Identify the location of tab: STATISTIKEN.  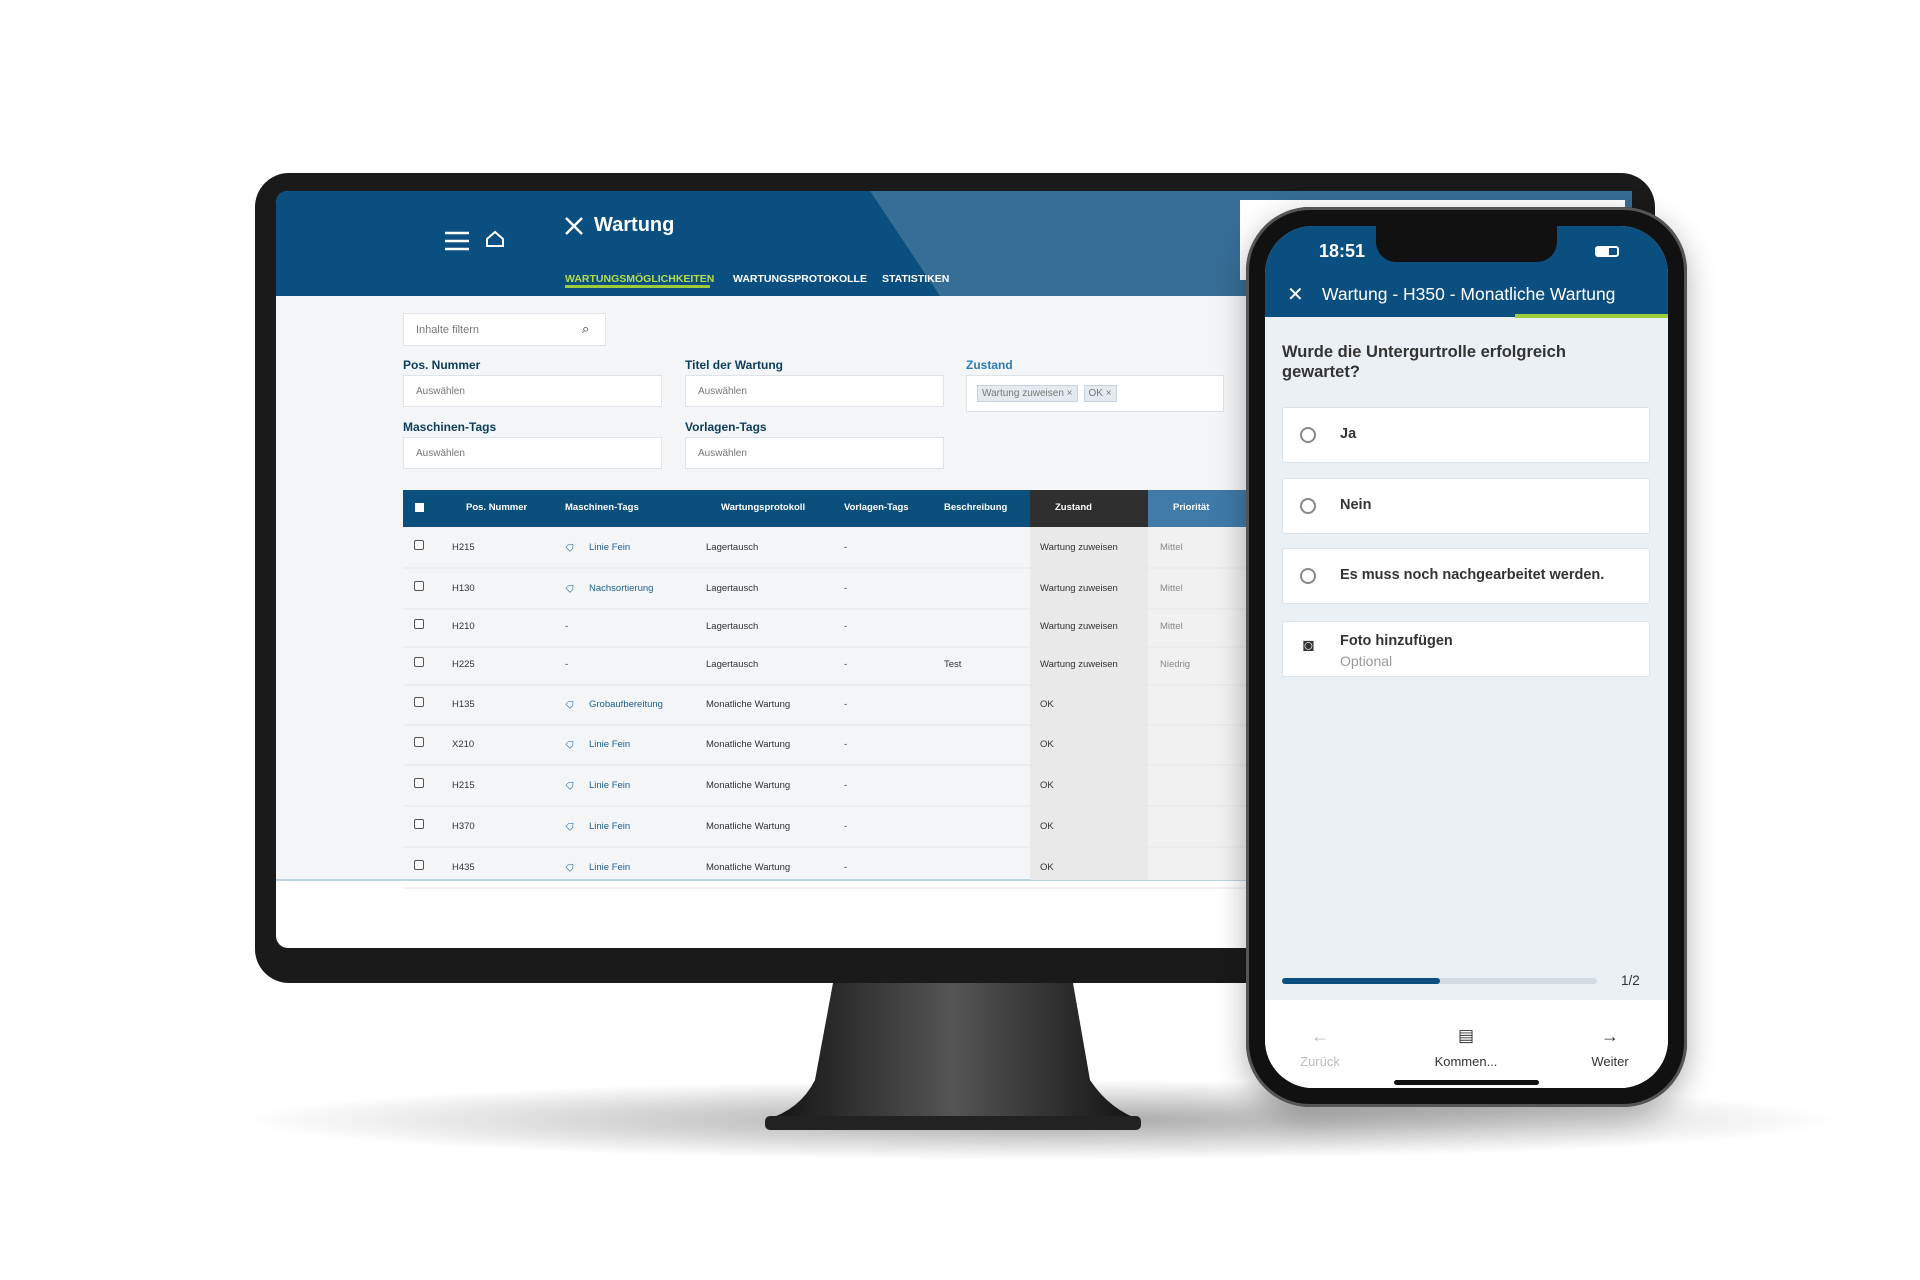
(916, 279).